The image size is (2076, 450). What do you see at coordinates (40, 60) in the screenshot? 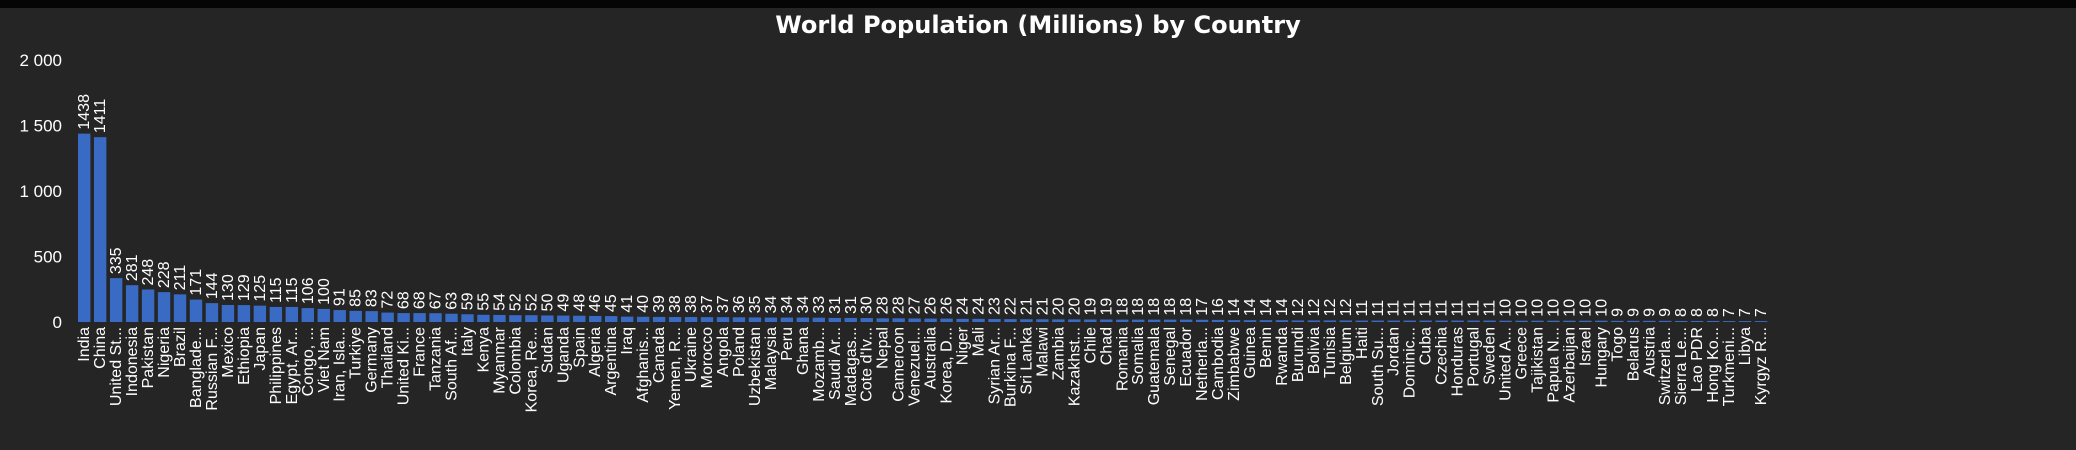
I see `y-tick-label: 2 000` at bounding box center [40, 60].